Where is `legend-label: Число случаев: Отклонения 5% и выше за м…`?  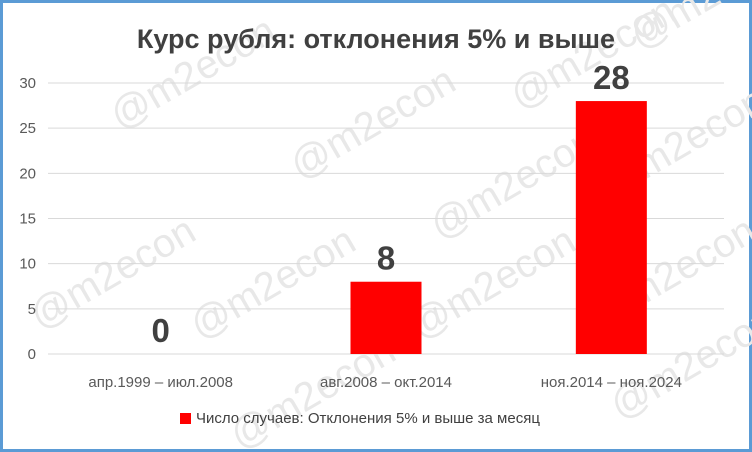
legend-label: Число случаев: Отклонения 5% и выше за м… is located at coordinates (368, 418).